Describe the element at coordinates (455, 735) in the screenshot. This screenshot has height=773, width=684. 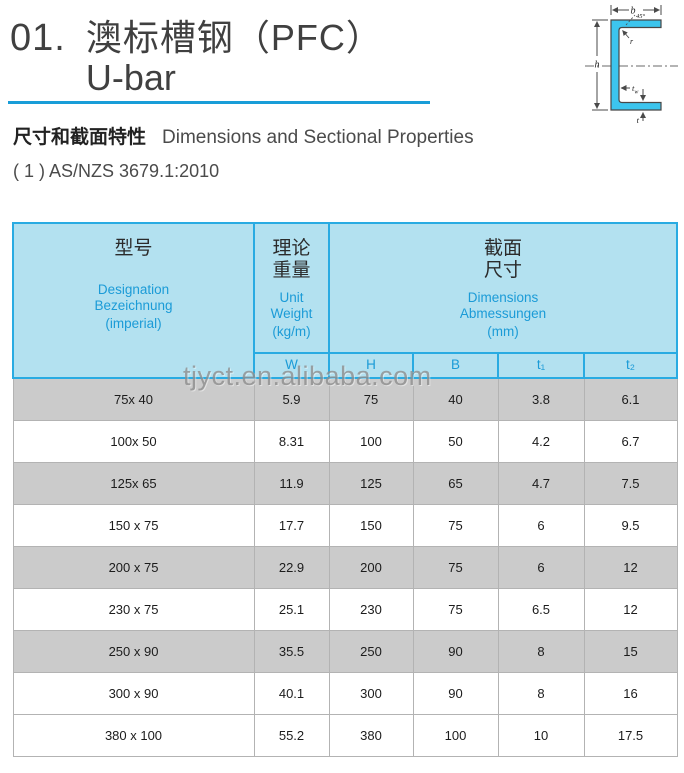
I see `cell-b: 100` at that location.